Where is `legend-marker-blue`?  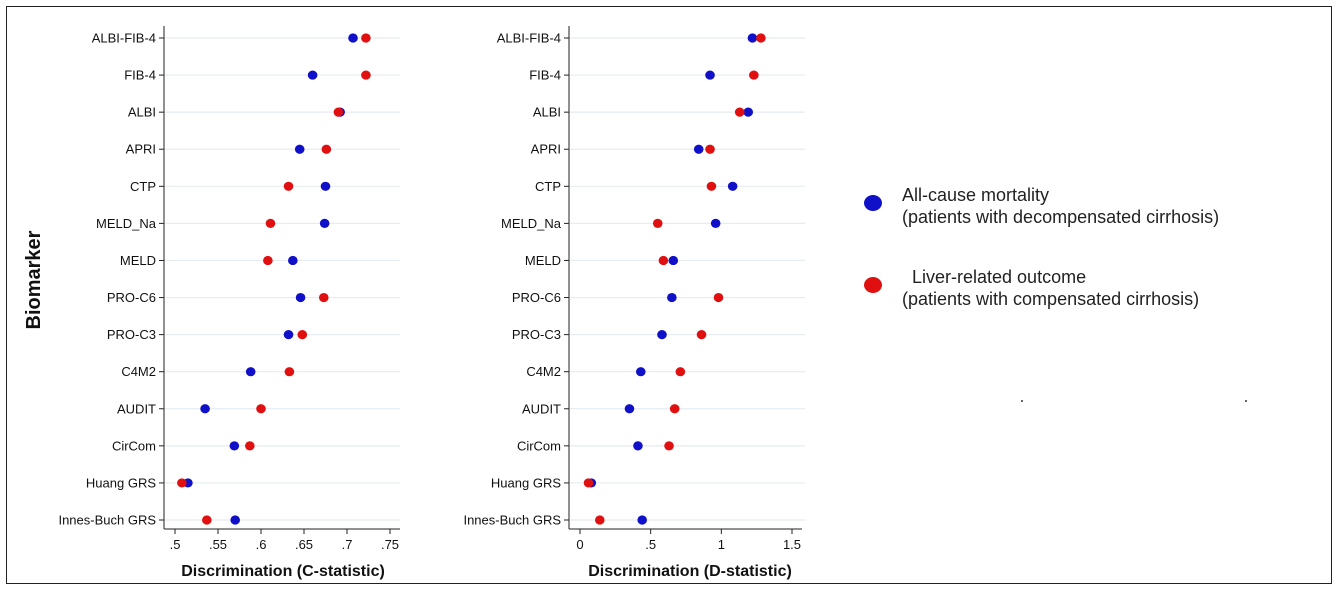 legend-marker-blue is located at coordinates (873, 203).